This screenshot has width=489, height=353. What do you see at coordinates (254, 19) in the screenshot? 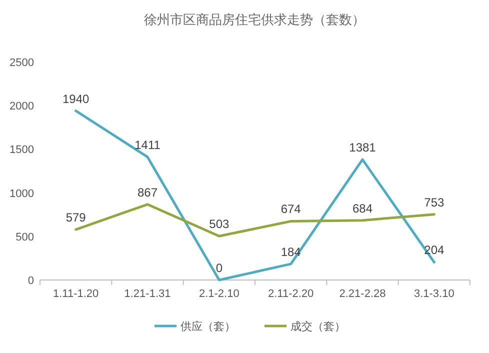
I see `chart-title: 徐州市区商品房住宅供求走势（套数）` at bounding box center [254, 19].